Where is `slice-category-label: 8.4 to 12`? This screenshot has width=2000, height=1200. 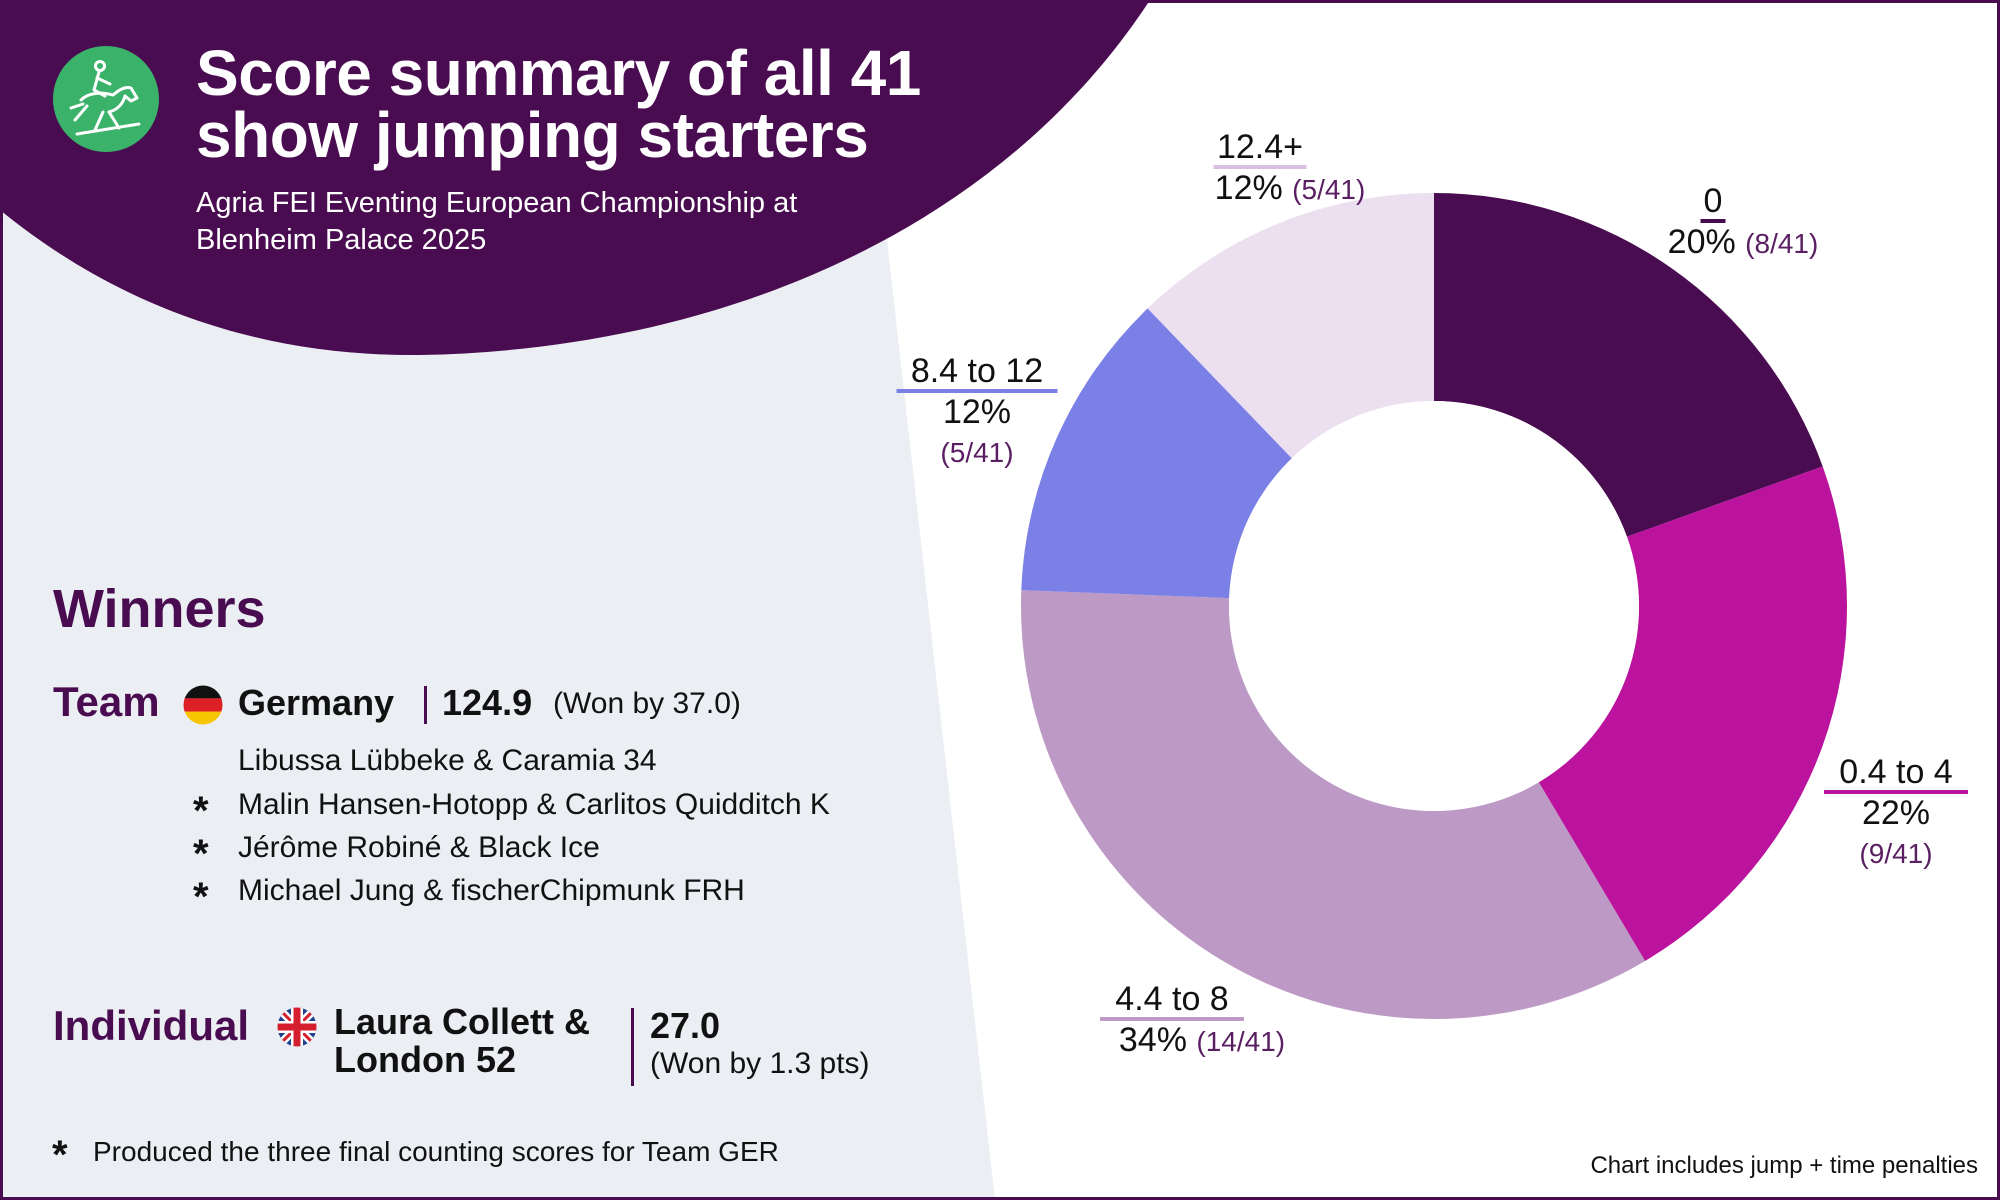 slice-category-label: 8.4 to 12 is located at coordinates (977, 371).